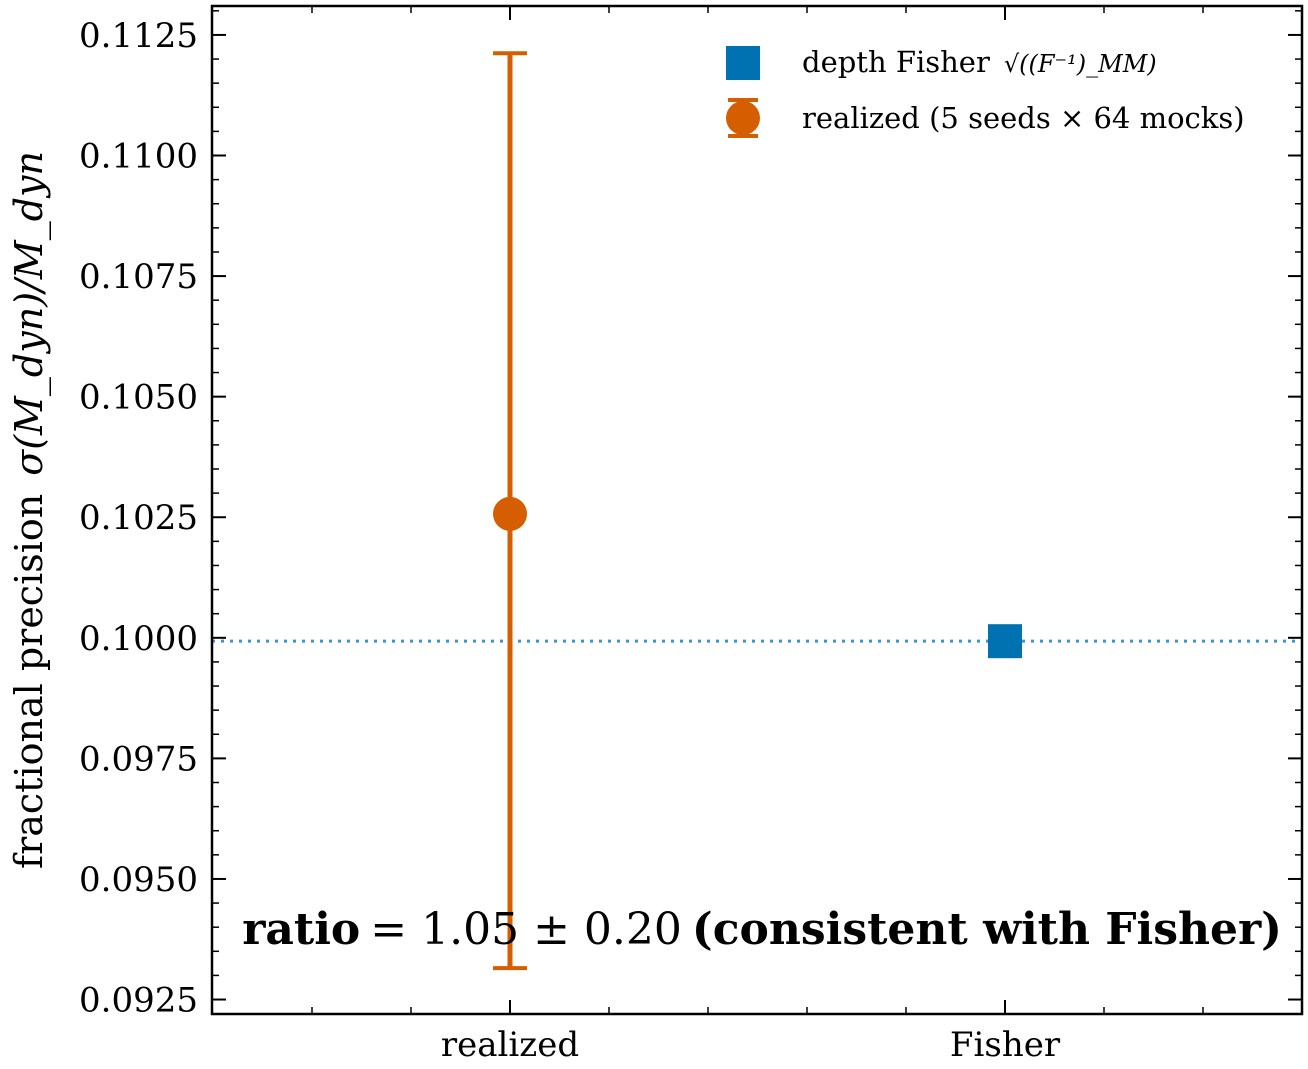  I want to click on ytick-label-6: 0.1075, so click(138, 277).